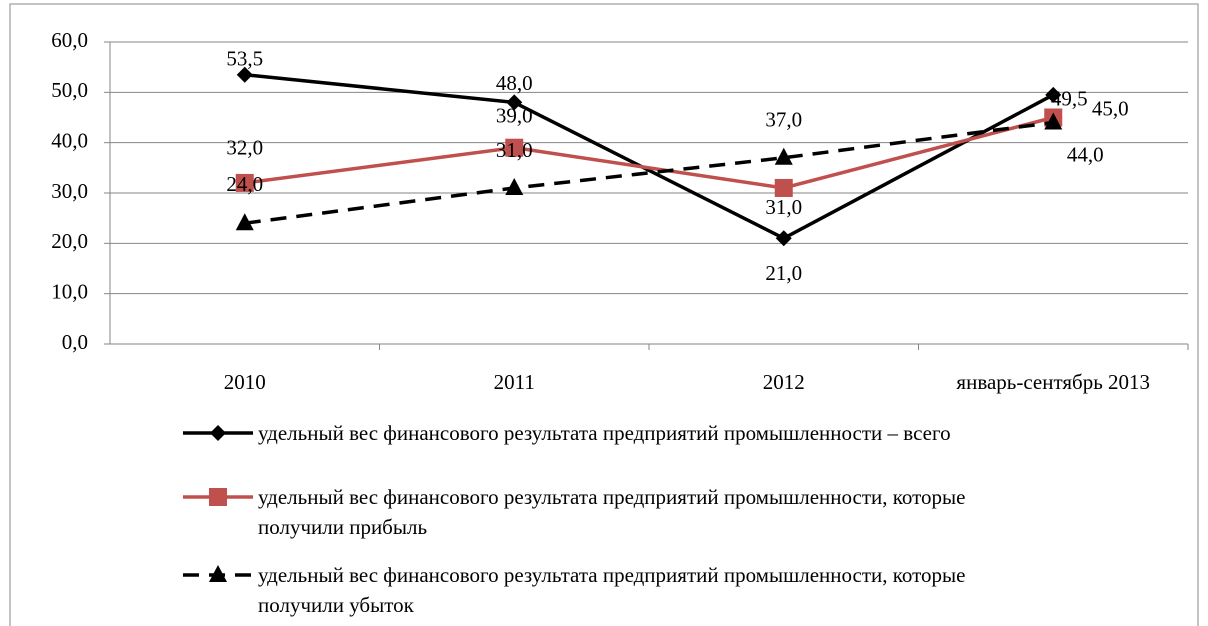 This screenshot has width=1208, height=626. I want to click on data-label: 32,0, so click(244, 148).